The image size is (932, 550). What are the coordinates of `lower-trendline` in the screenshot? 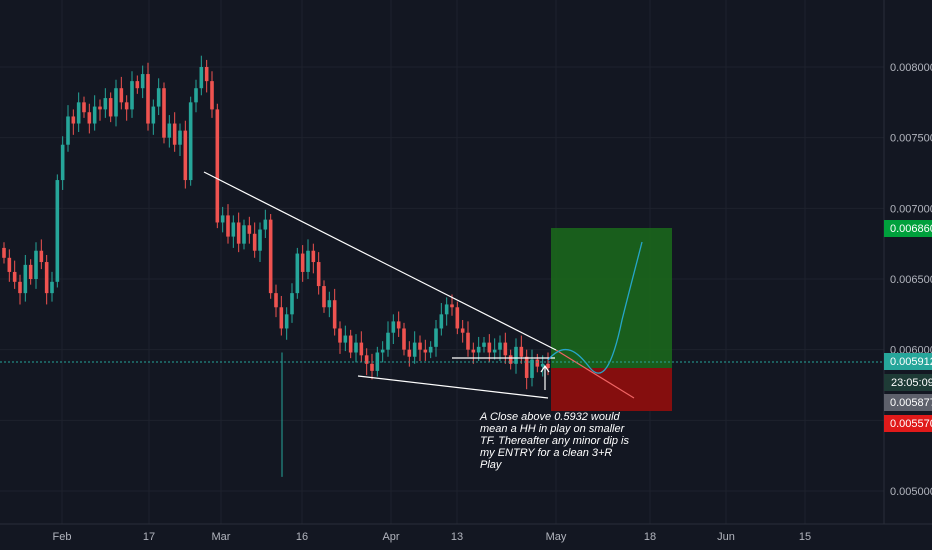 It's located at (453, 387).